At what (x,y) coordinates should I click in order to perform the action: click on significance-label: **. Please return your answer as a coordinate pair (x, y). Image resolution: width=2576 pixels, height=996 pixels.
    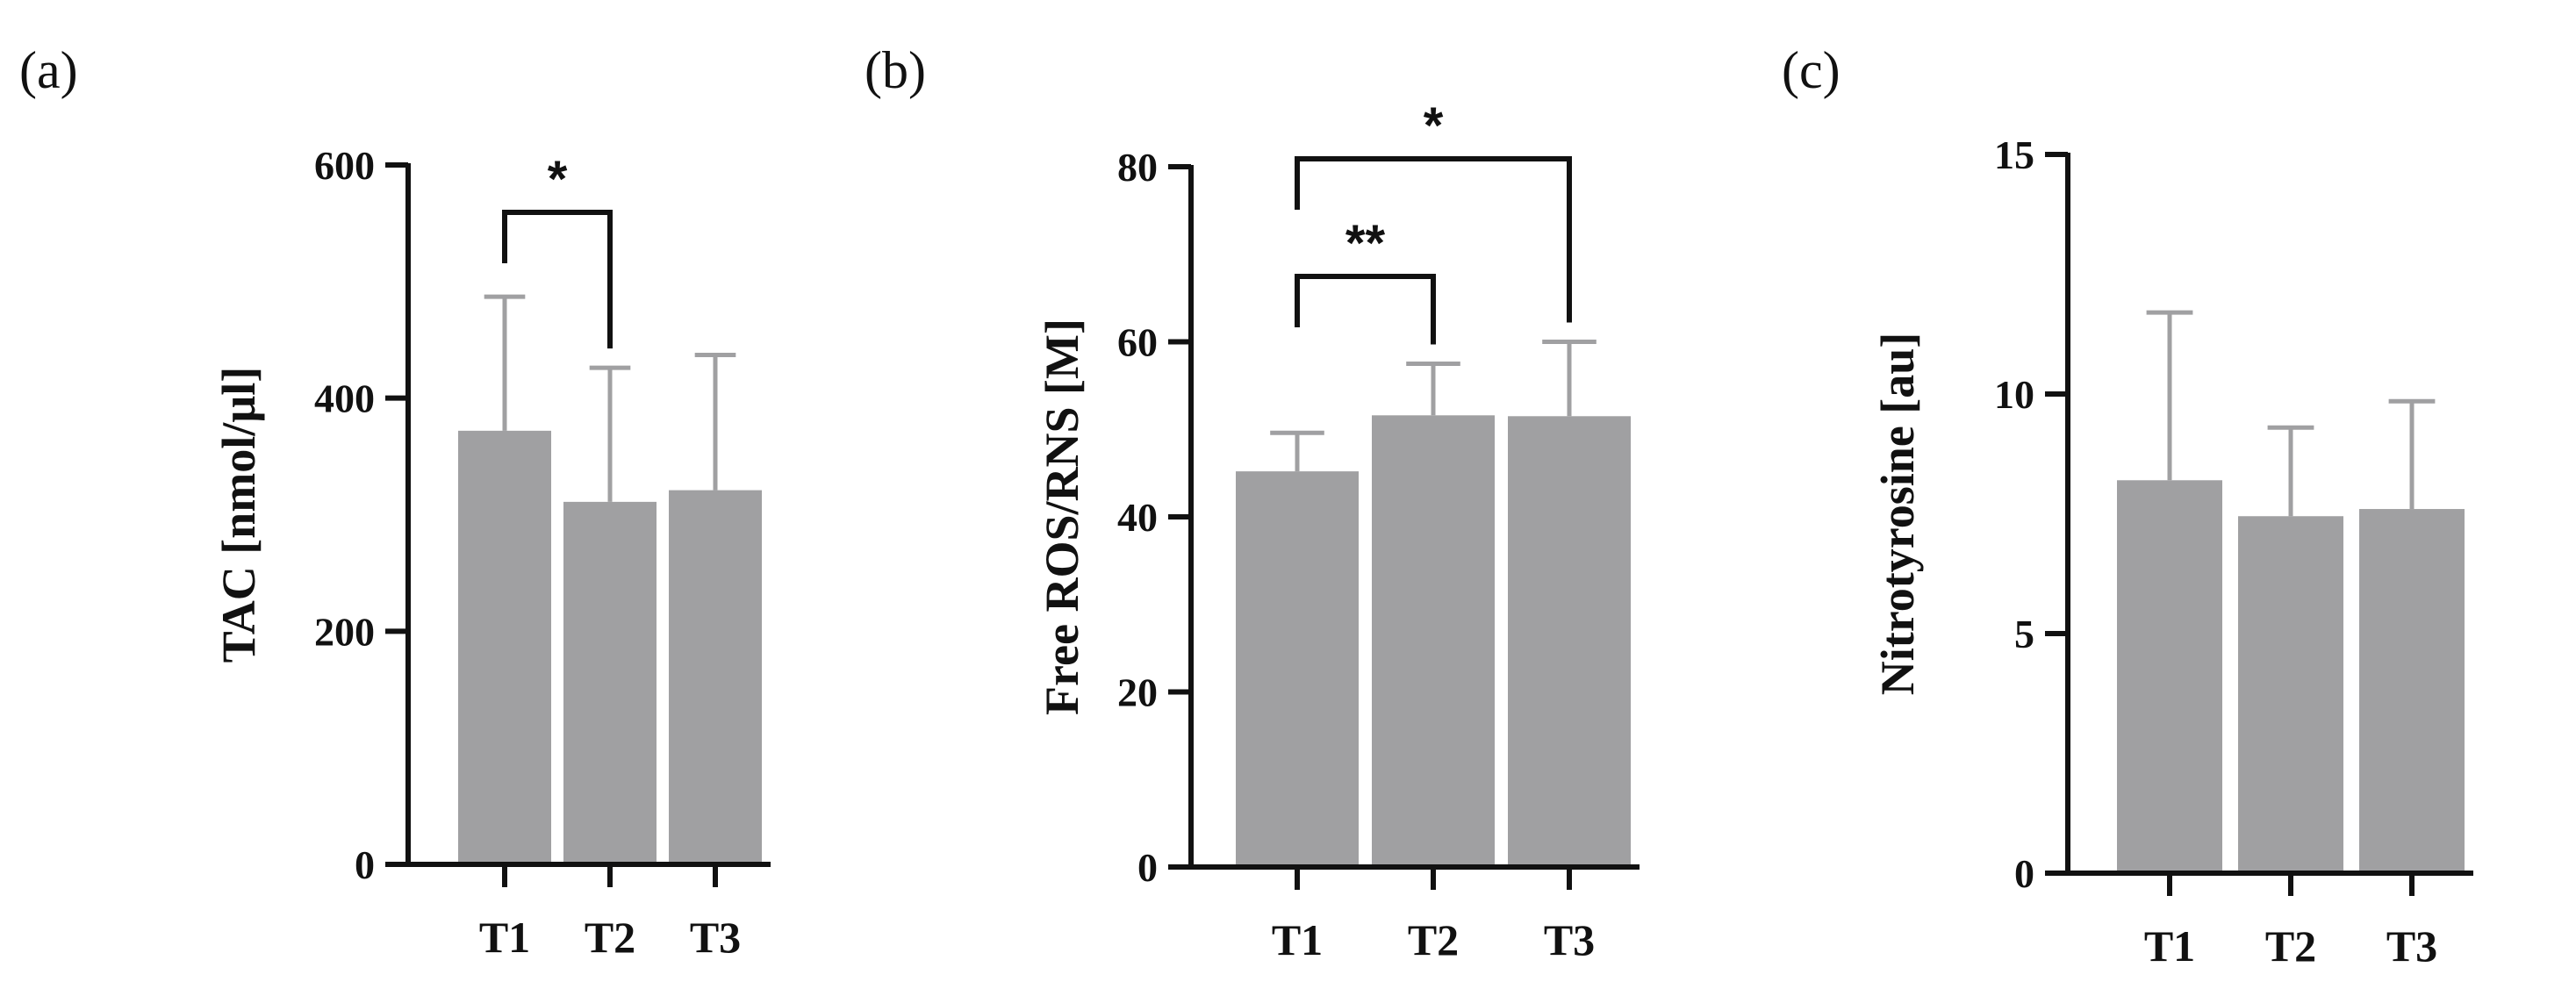
    Looking at the image, I should click on (1366, 243).